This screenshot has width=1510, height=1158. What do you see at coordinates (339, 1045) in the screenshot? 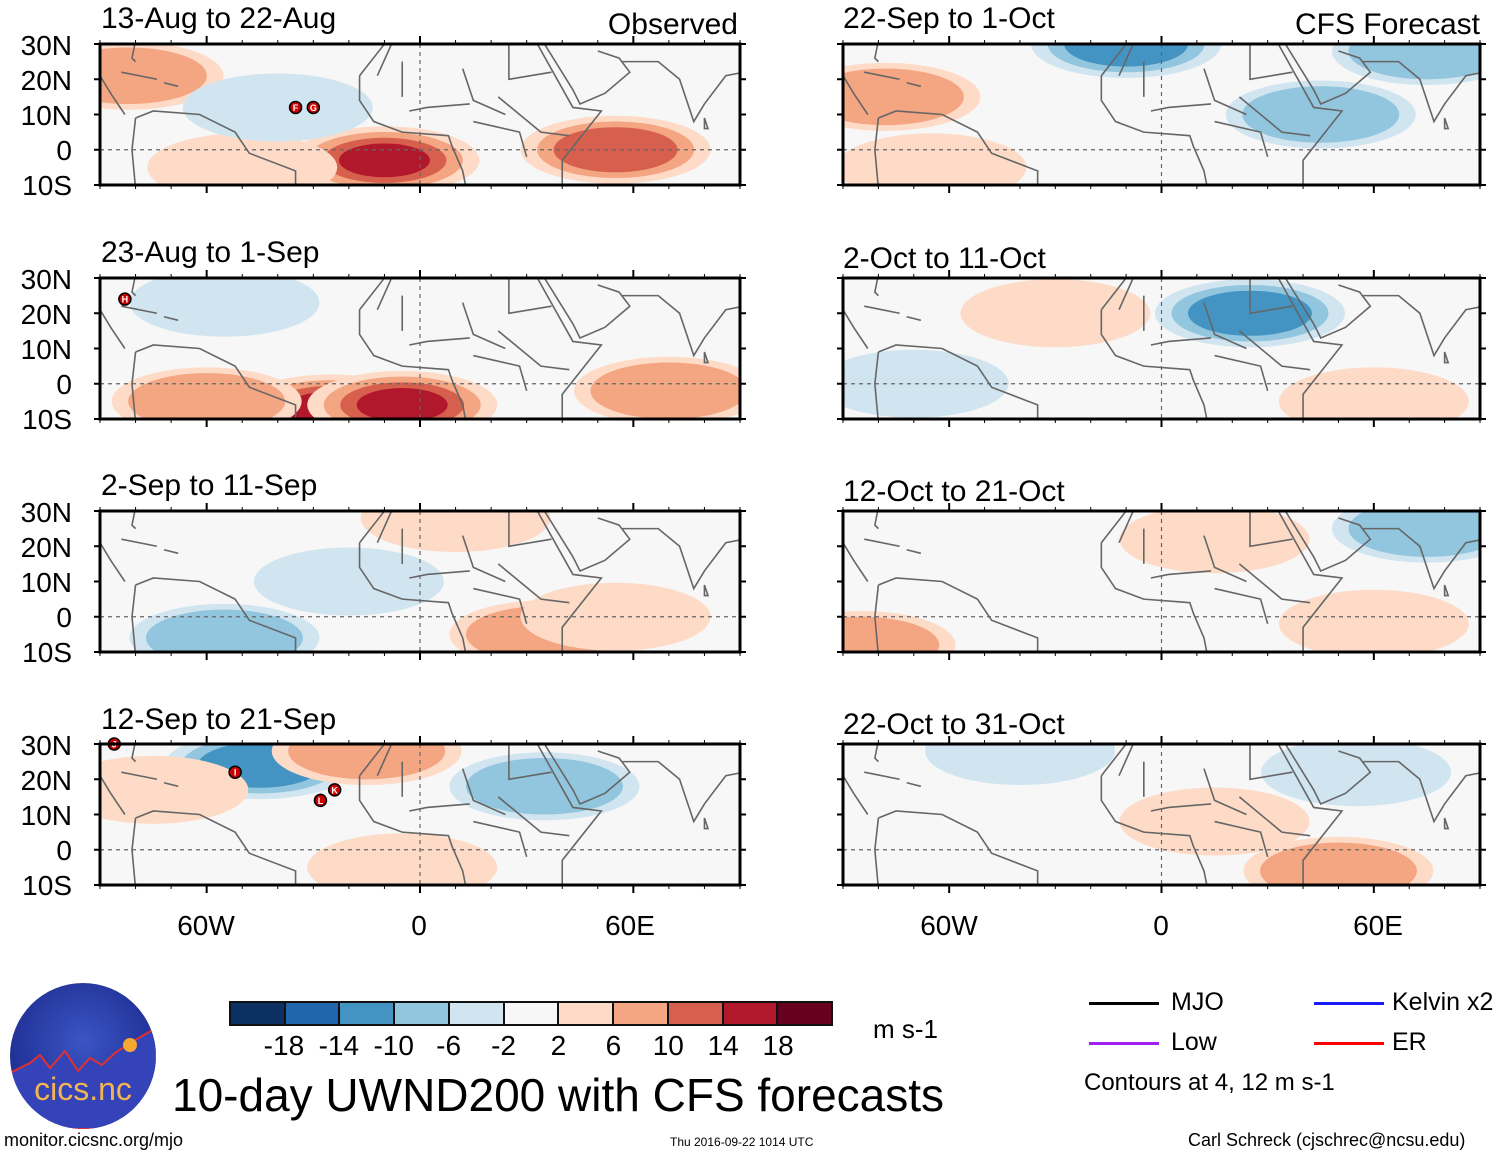
I see `colorbar-tick-label: -14` at bounding box center [339, 1045].